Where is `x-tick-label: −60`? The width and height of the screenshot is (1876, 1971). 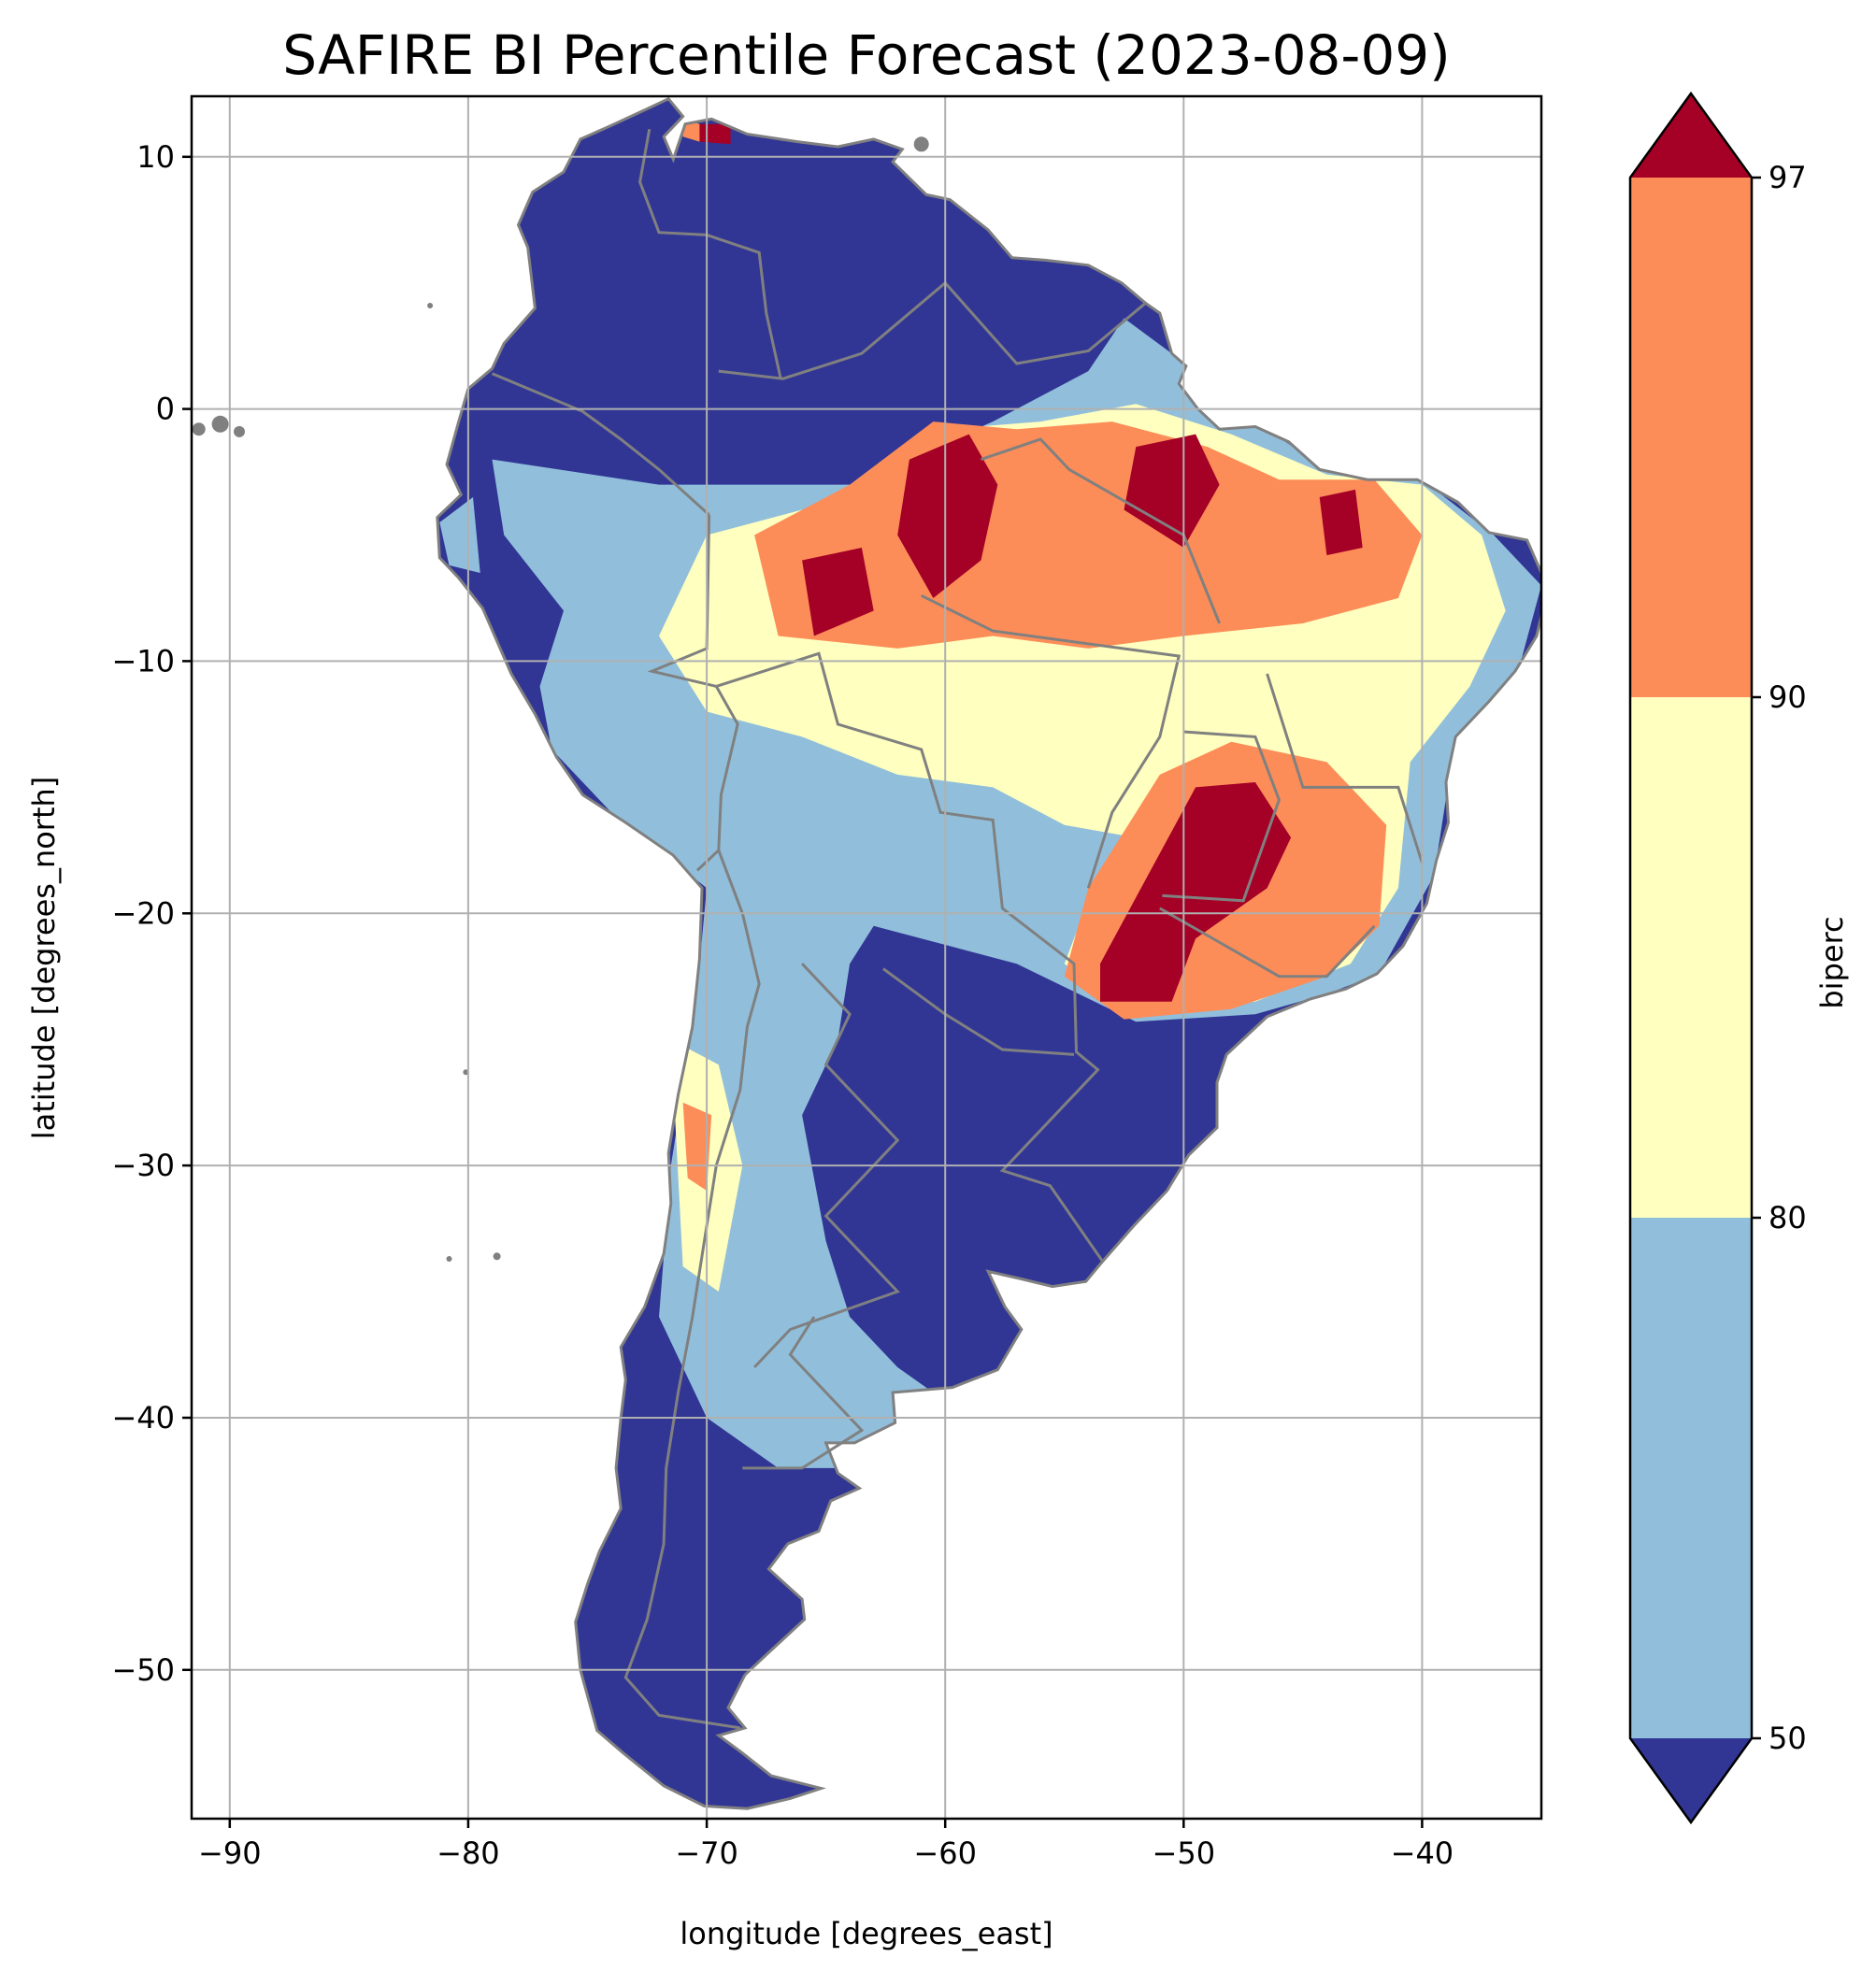 x-tick-label: −60 is located at coordinates (945, 1853).